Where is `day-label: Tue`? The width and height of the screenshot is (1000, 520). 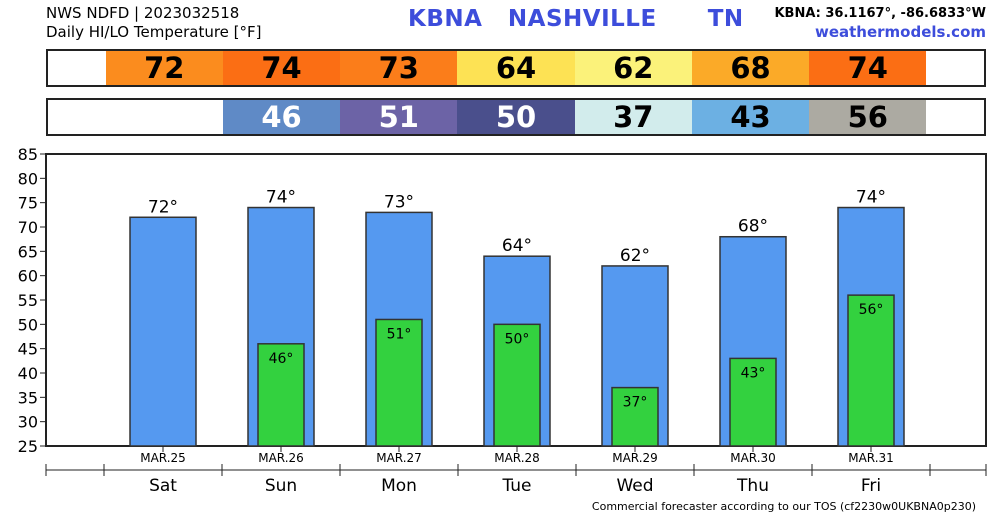
day-label: Tue is located at coordinates (516, 486).